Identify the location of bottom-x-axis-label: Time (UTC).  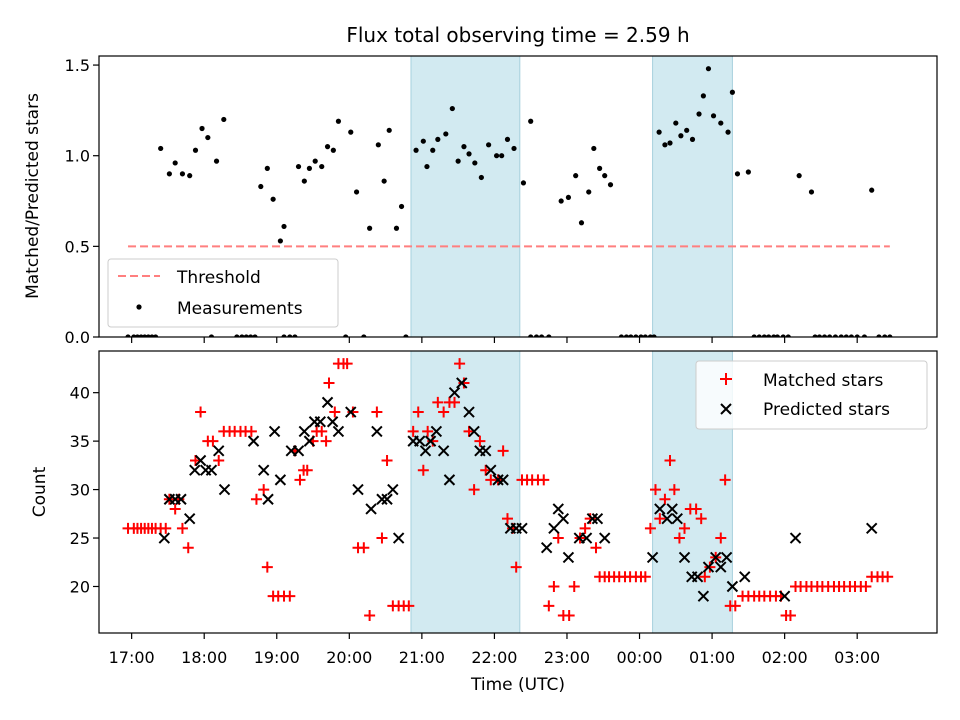
(517, 685).